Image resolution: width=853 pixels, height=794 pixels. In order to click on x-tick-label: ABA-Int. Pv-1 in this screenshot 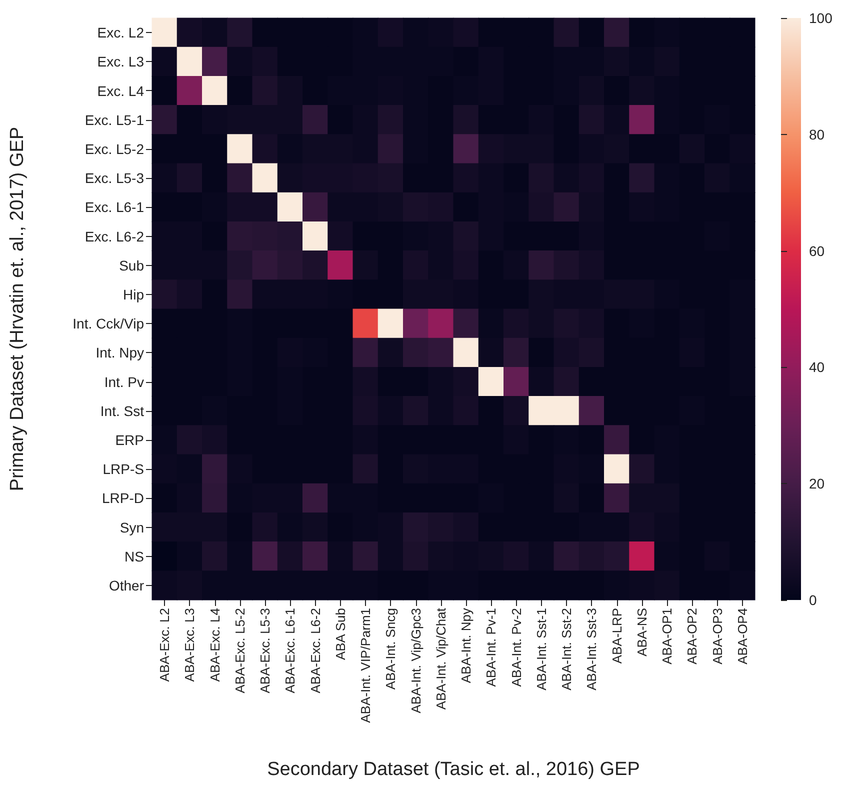, I will do `click(491, 647)`.